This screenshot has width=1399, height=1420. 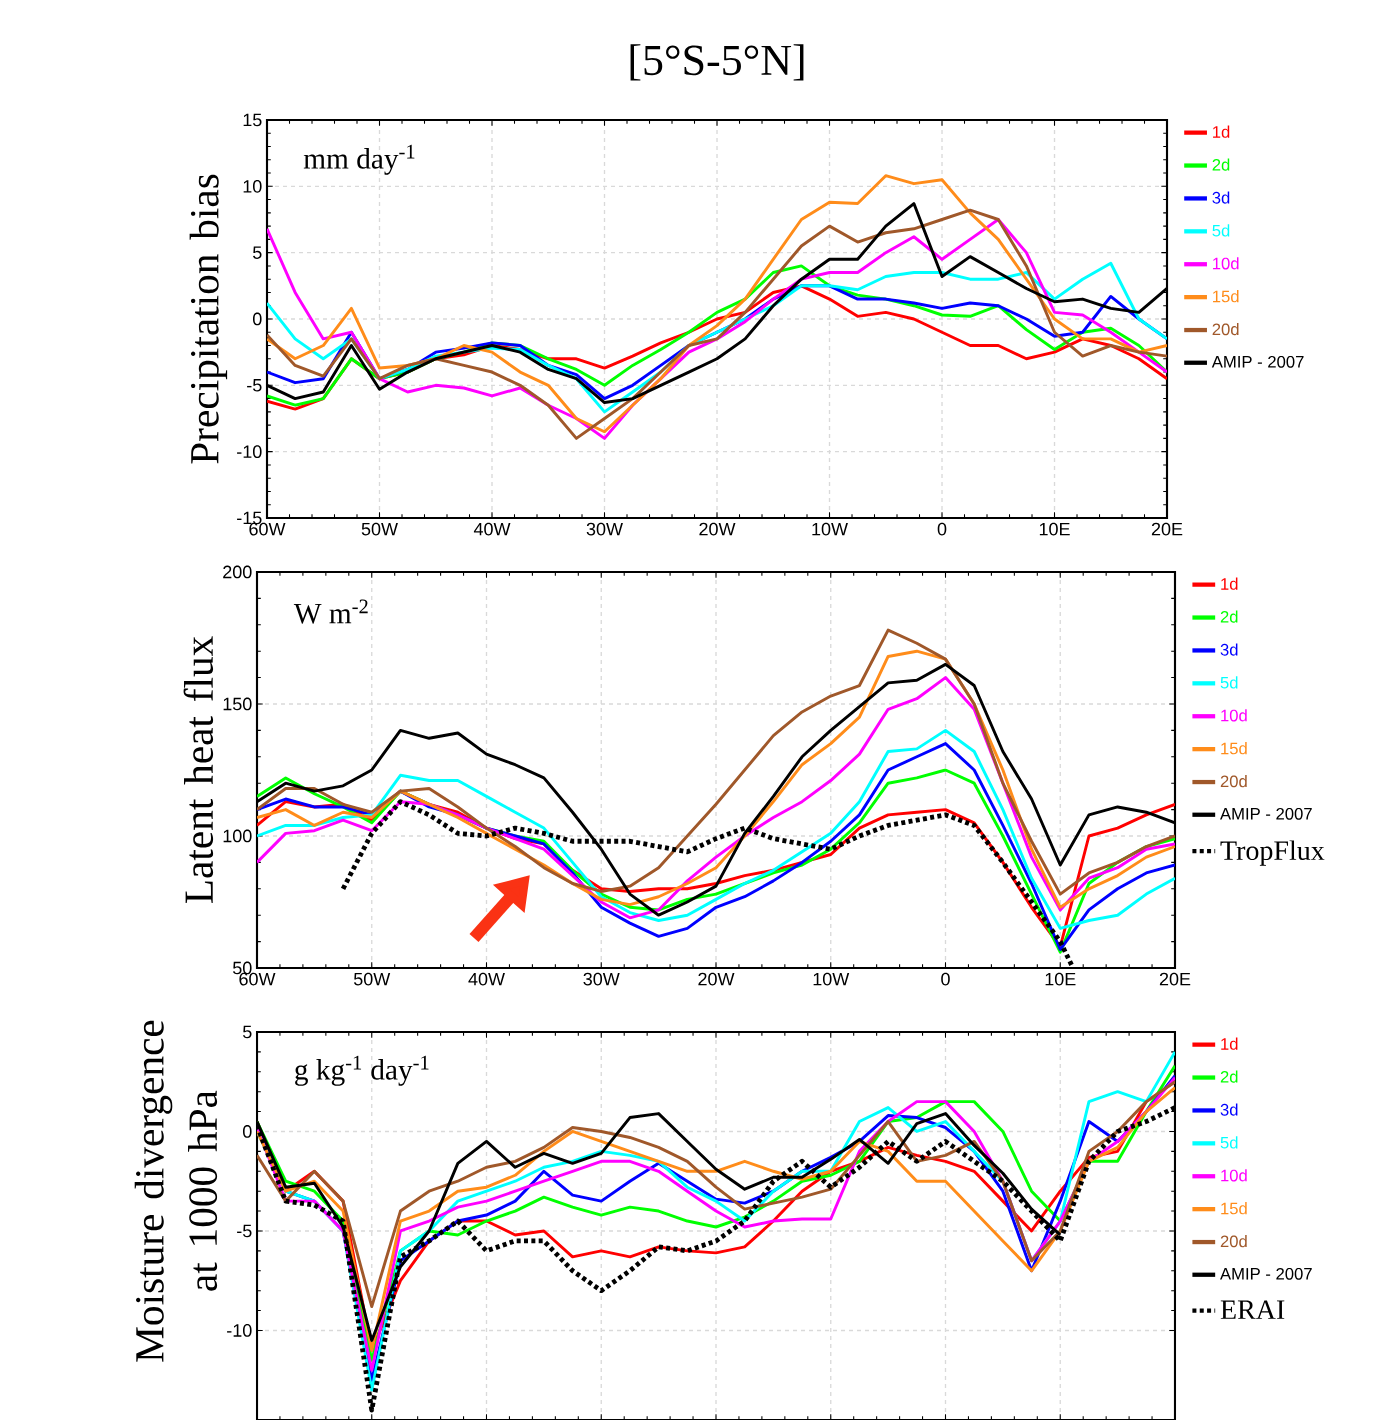 What do you see at coordinates (252, 186) in the screenshot?
I see `y-tick-label: 10` at bounding box center [252, 186].